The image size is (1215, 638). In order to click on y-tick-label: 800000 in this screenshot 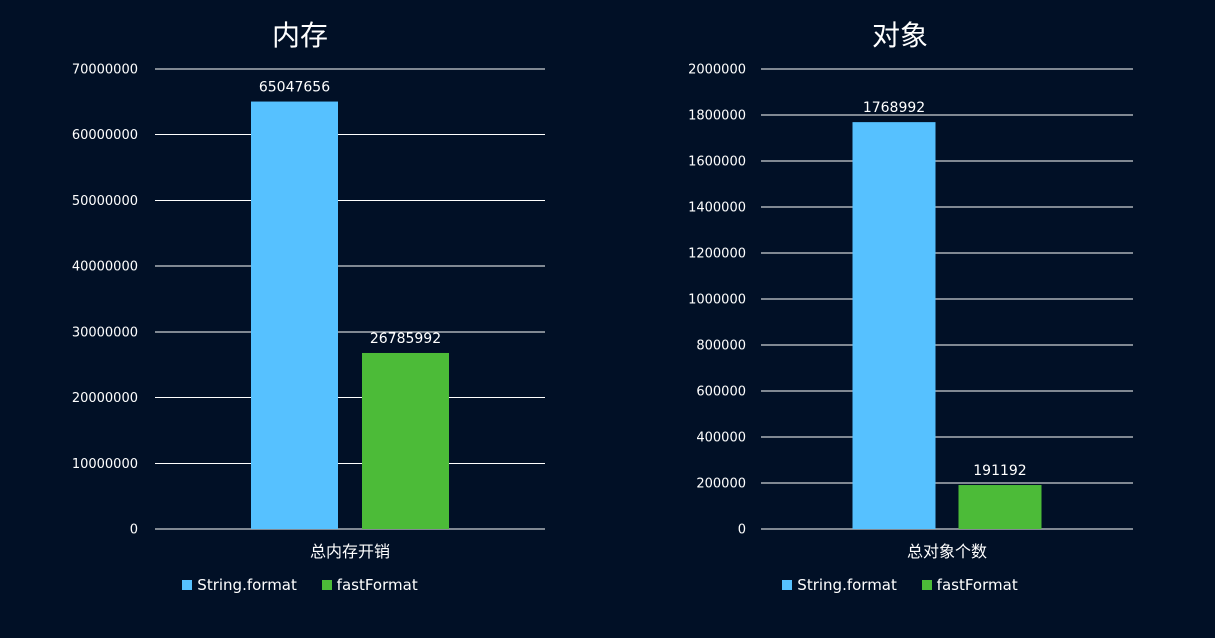, I will do `click(721, 346)`.